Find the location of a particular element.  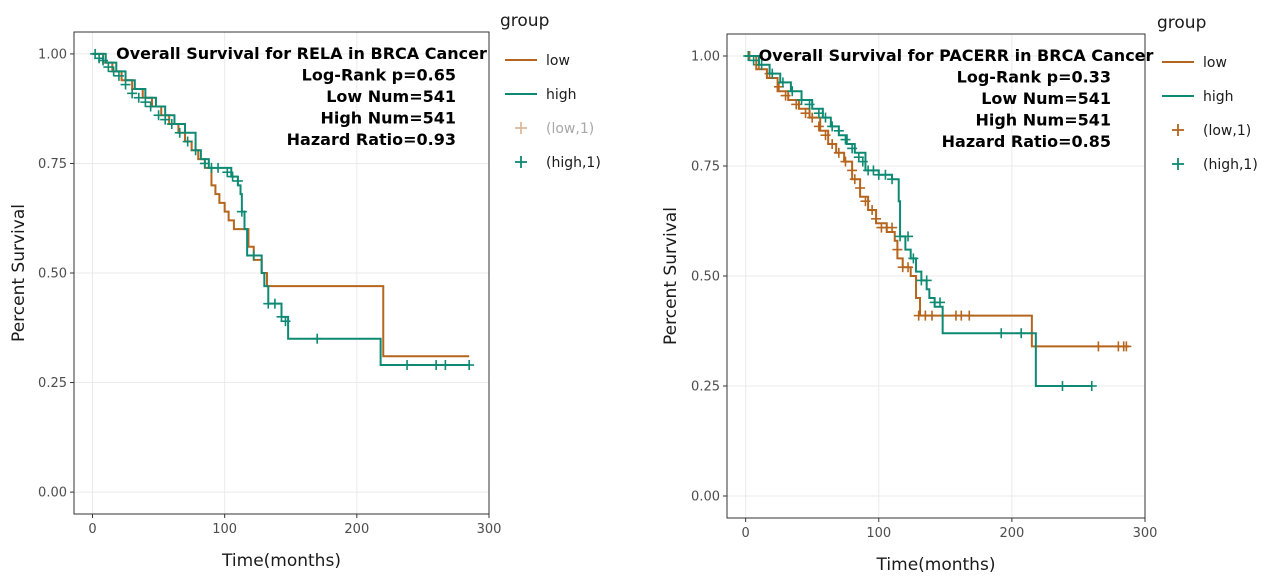

legend-label: (low,1) is located at coordinates (570, 129).